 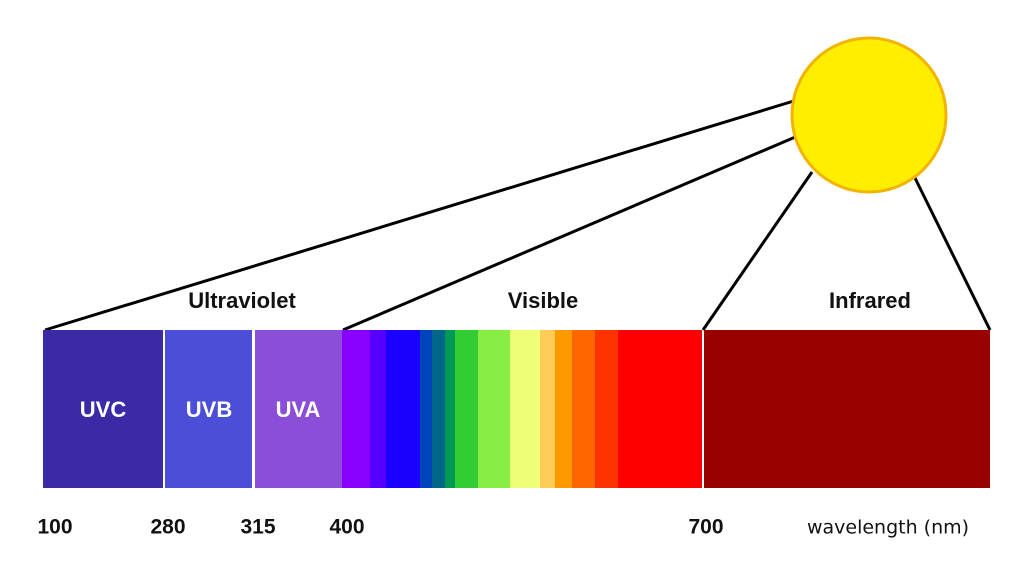 I want to click on band-label: UVC, so click(x=103, y=409).